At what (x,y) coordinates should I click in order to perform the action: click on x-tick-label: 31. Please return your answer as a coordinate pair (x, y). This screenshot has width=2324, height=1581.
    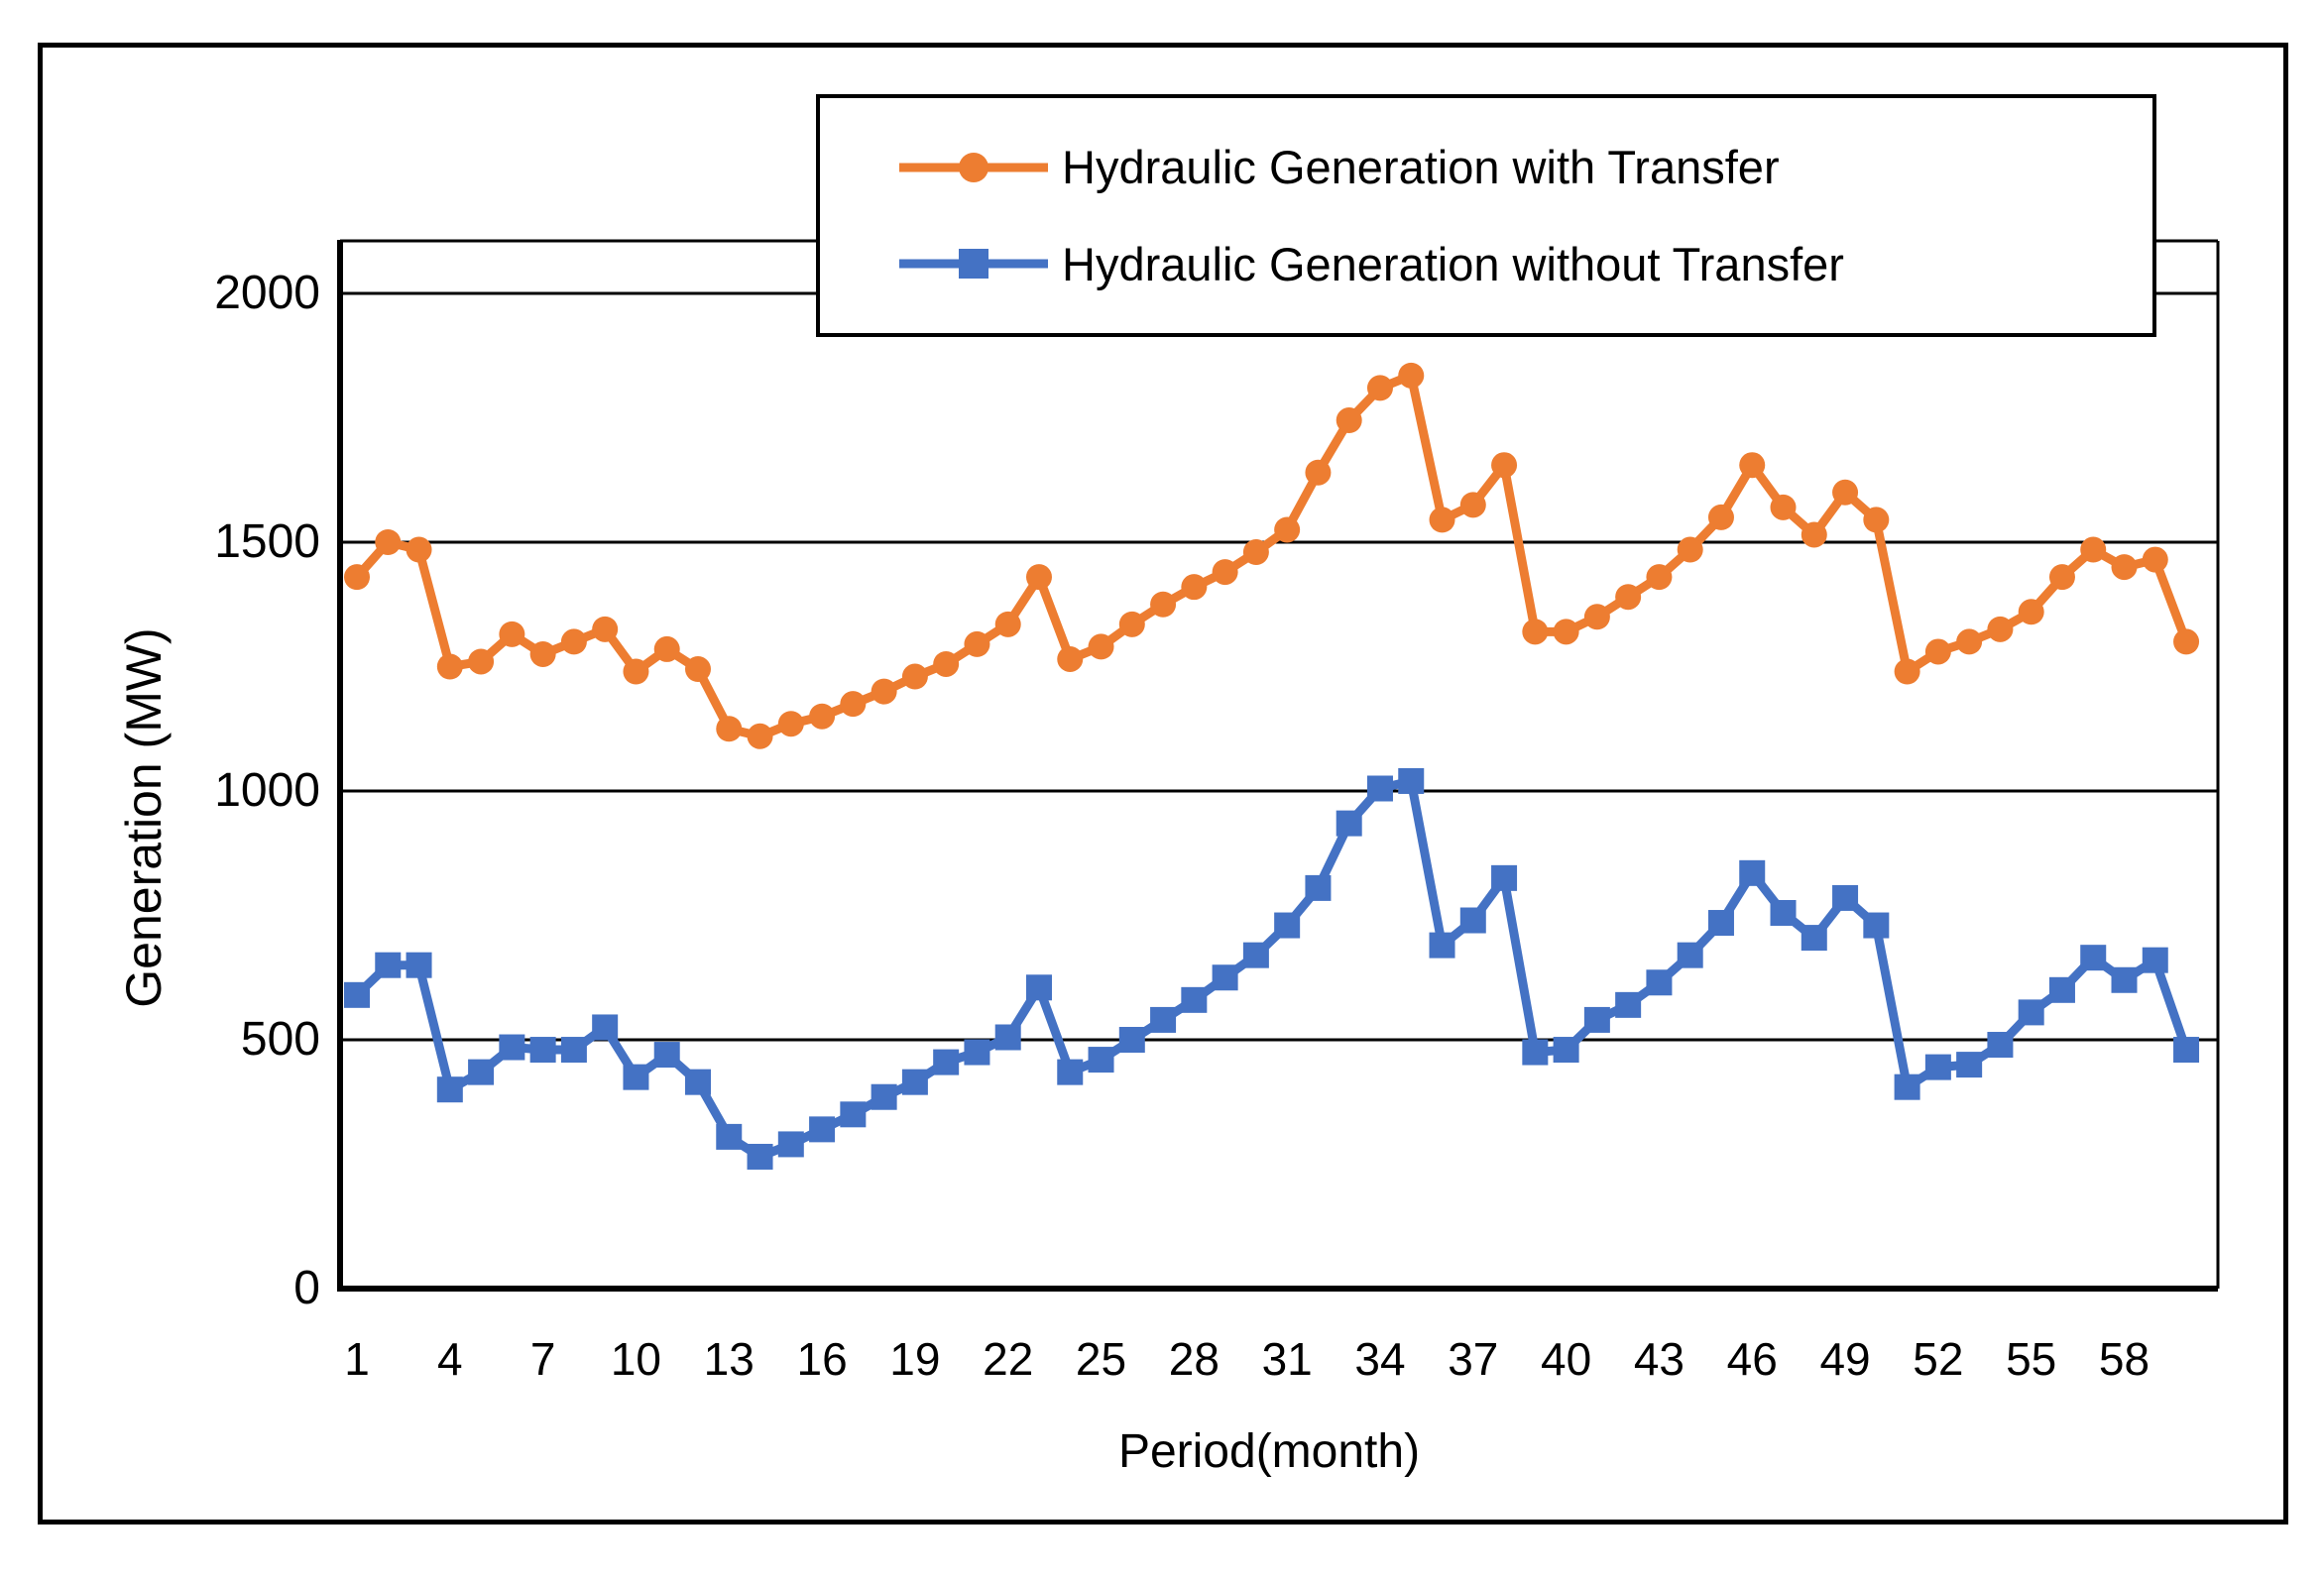
    Looking at the image, I should click on (1287, 1359).